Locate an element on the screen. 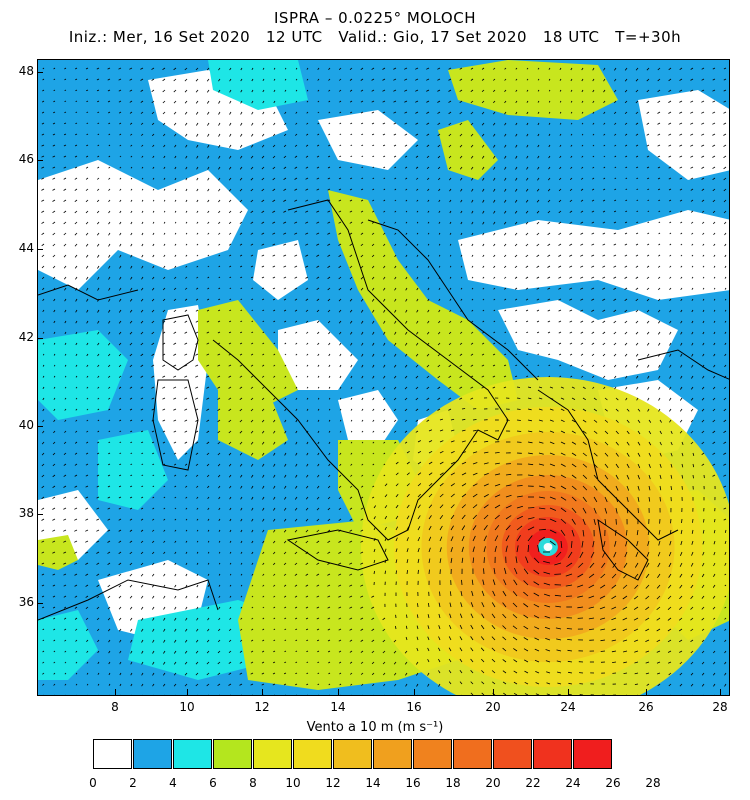  colorbar-label: 16 is located at coordinates (413, 783).